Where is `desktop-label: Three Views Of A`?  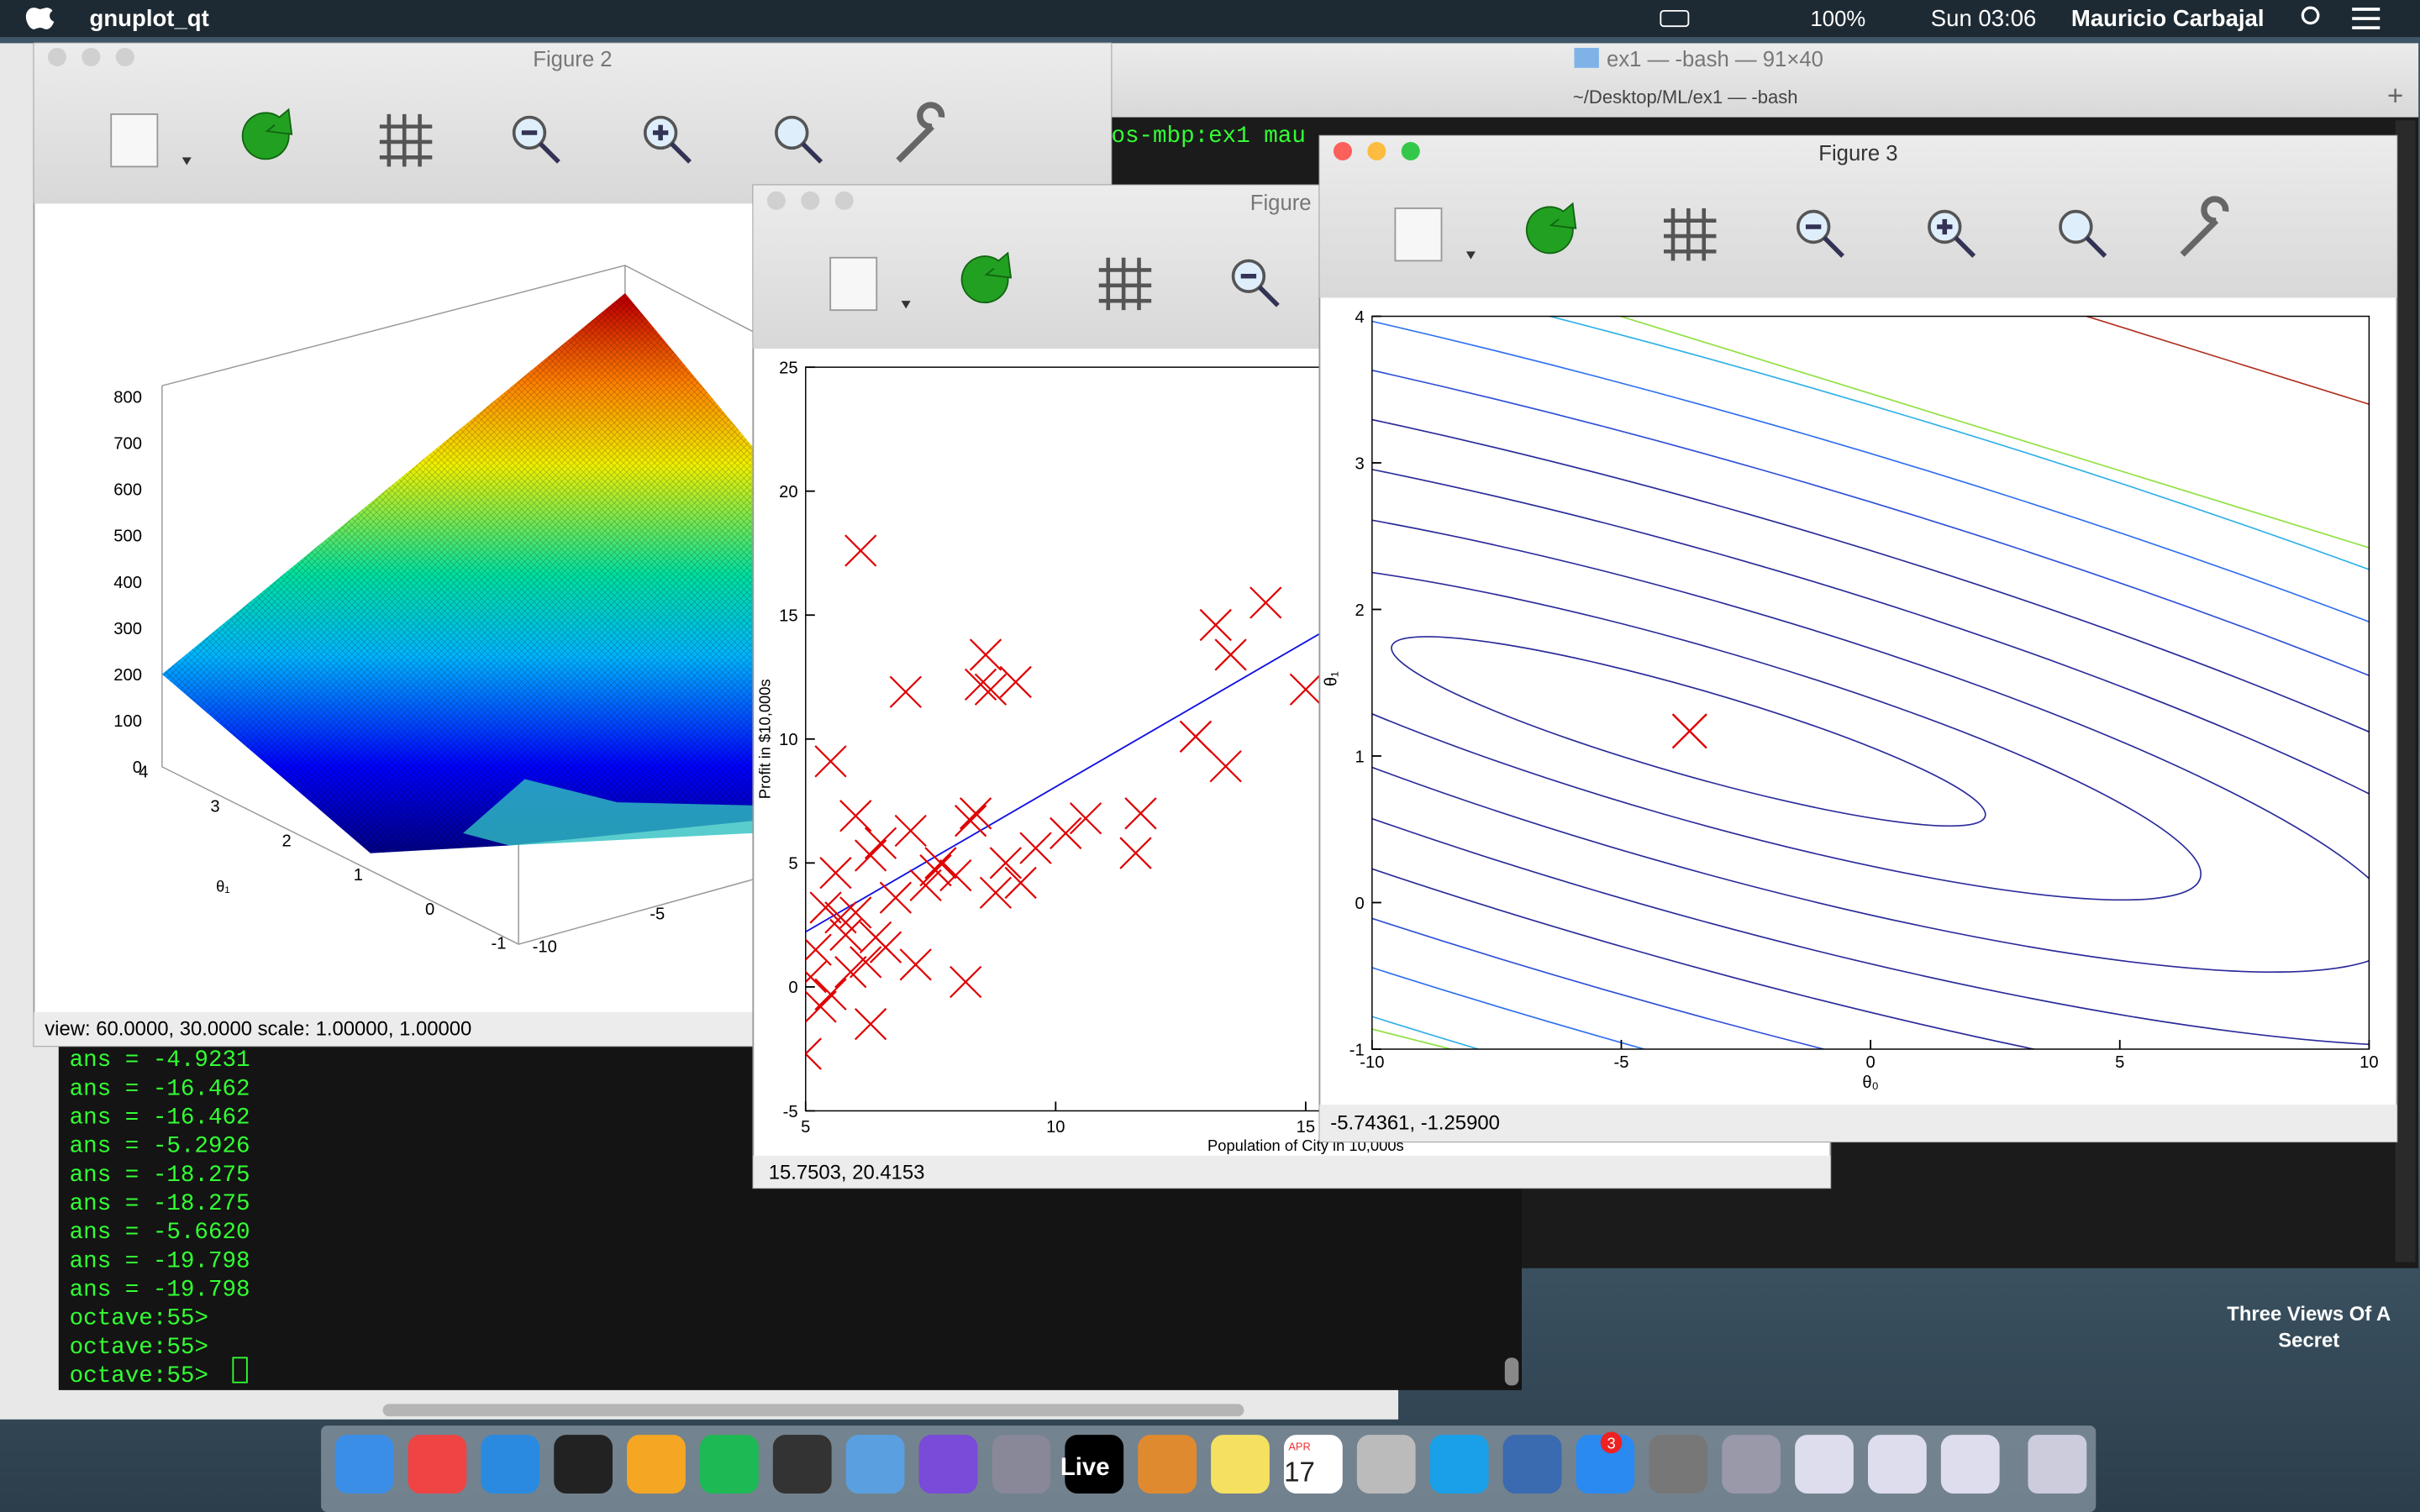 desktop-label: Three Views Of A is located at coordinates (2309, 1314).